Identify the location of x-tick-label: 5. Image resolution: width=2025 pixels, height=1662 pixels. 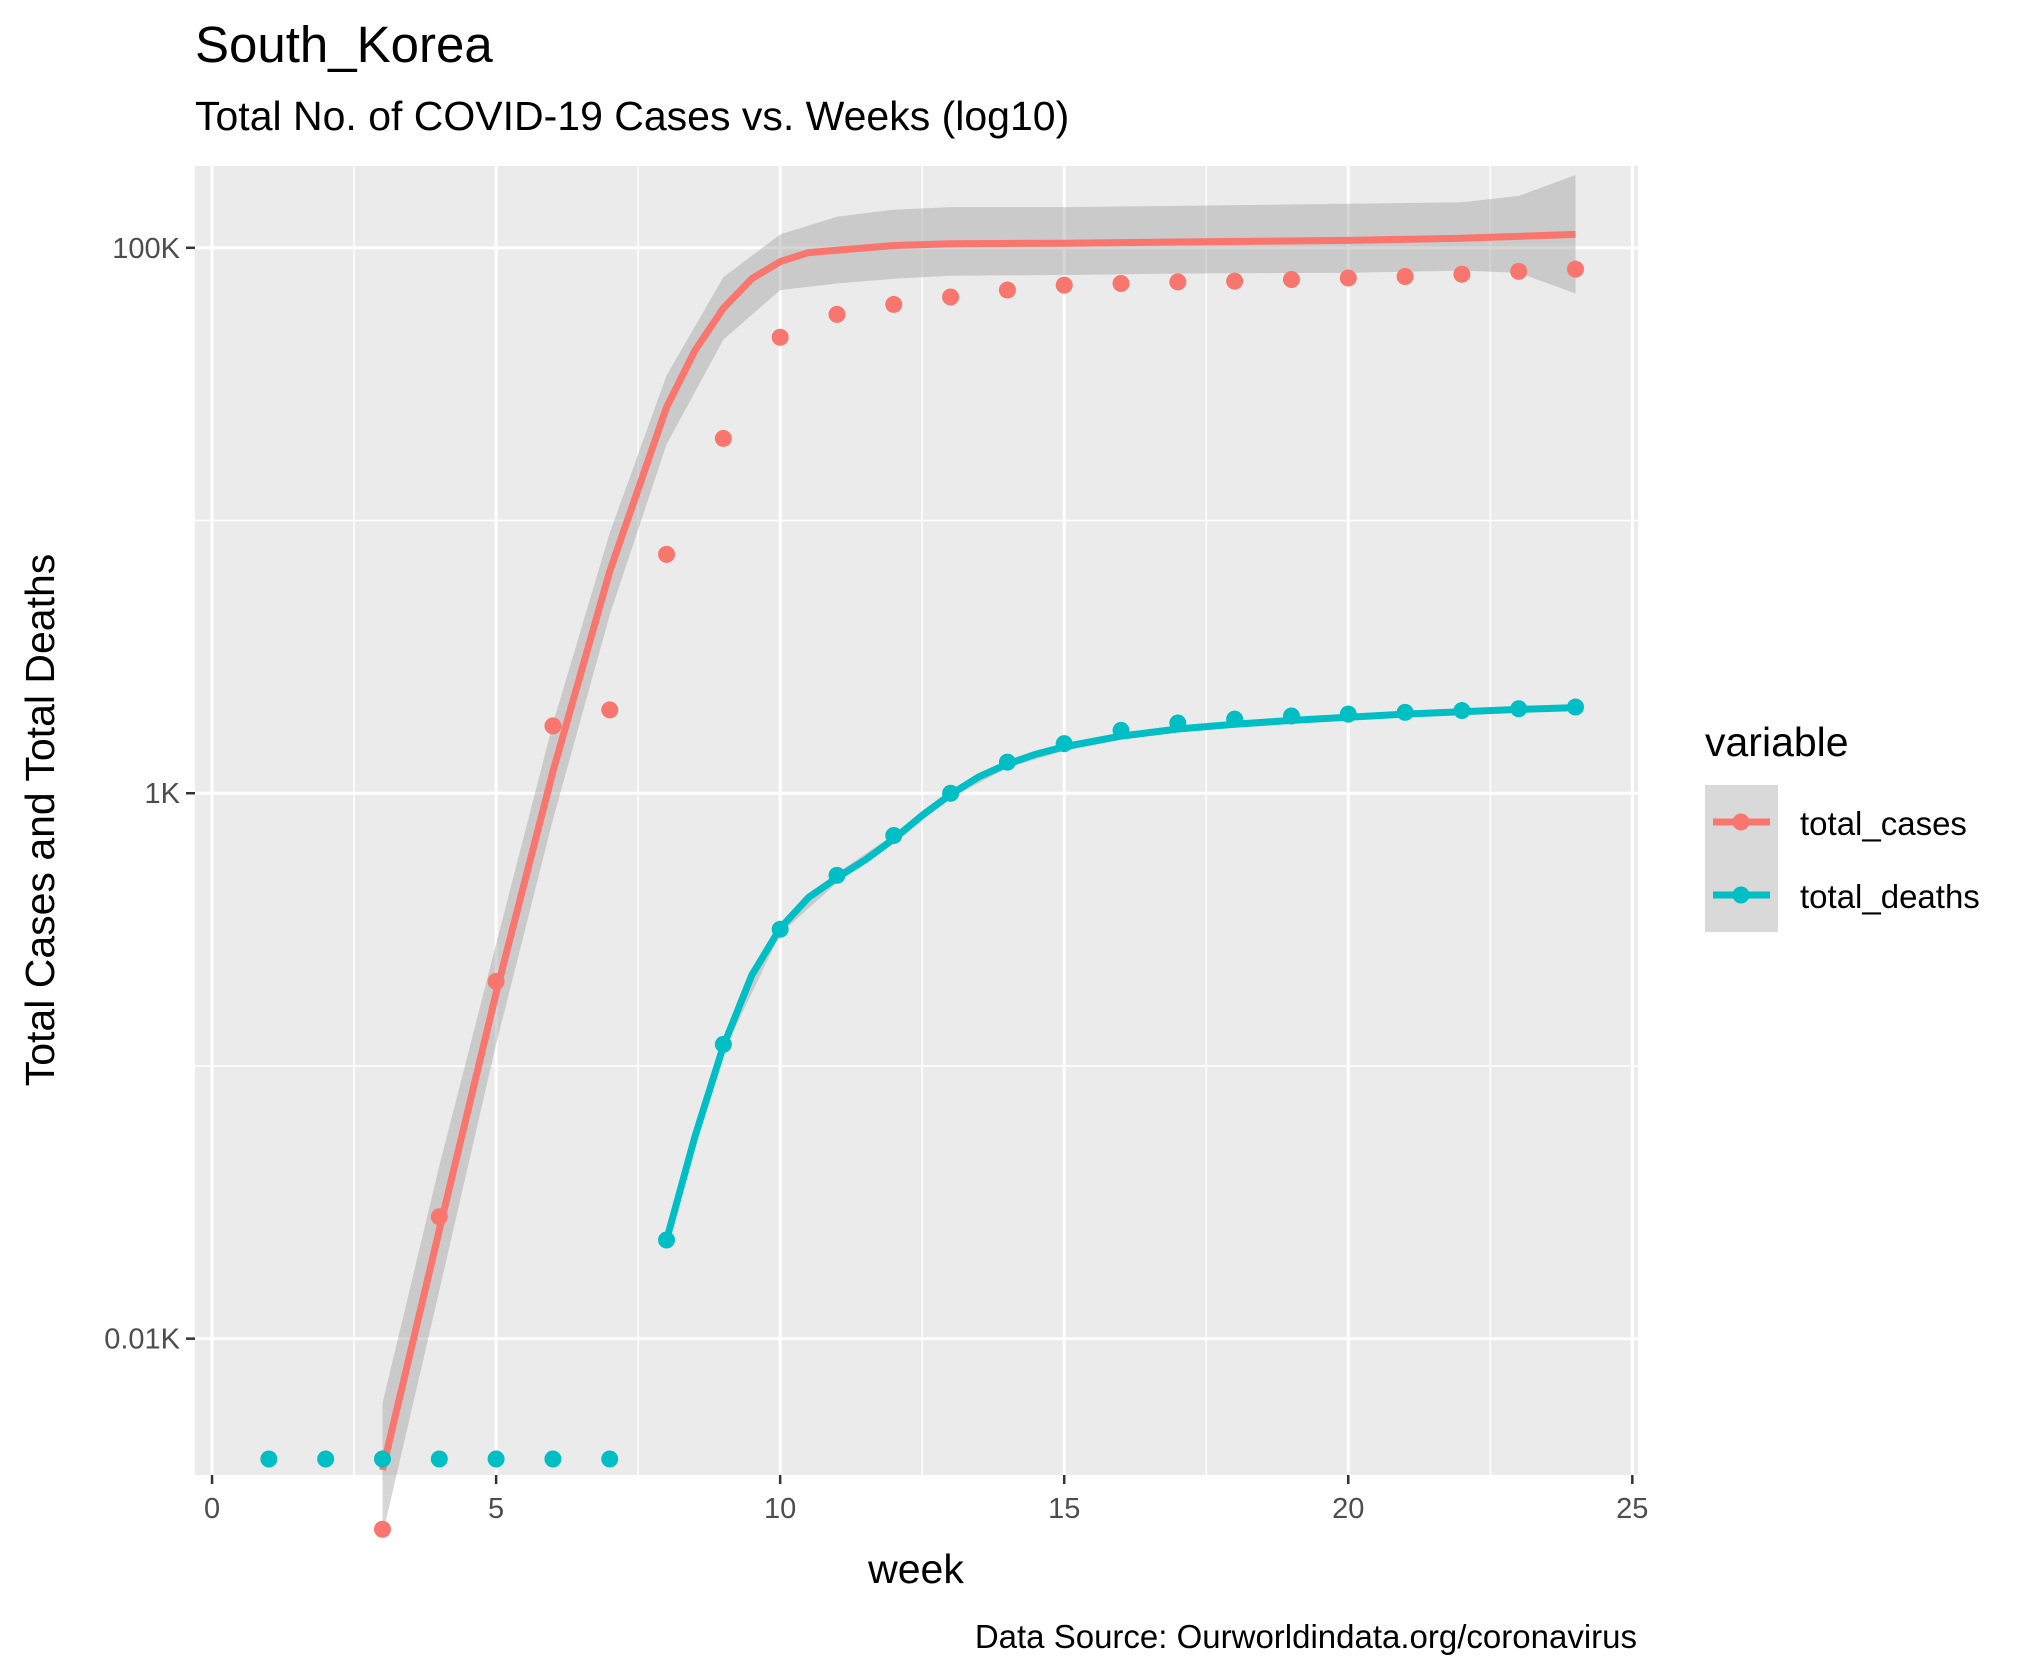
(496, 1509).